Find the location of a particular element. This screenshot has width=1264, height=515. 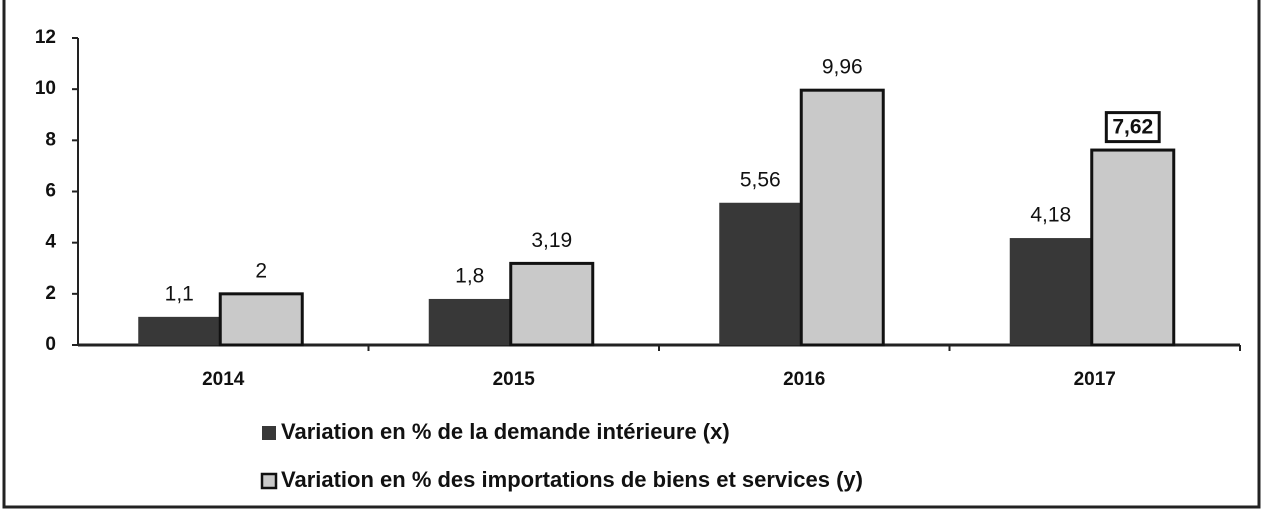

x-tick-label: 2016 is located at coordinates (804, 379).